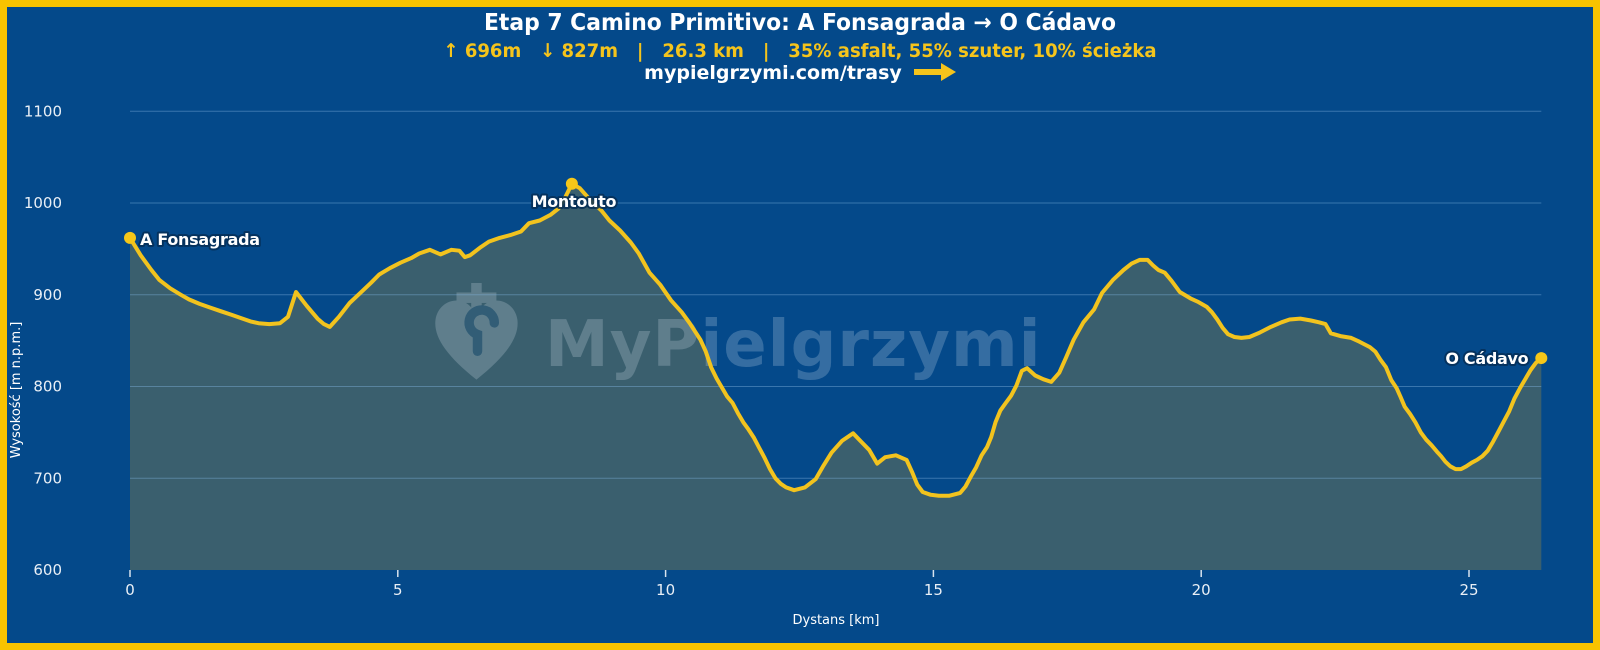 This screenshot has height=650, width=1600. I want to click on watermark-text: MyPielgrzymi, so click(793, 345).